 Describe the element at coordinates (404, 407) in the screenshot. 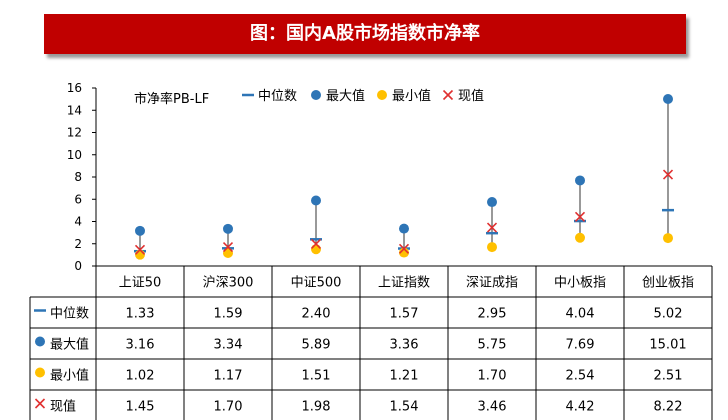

I see `table-cell: 1.54` at that location.